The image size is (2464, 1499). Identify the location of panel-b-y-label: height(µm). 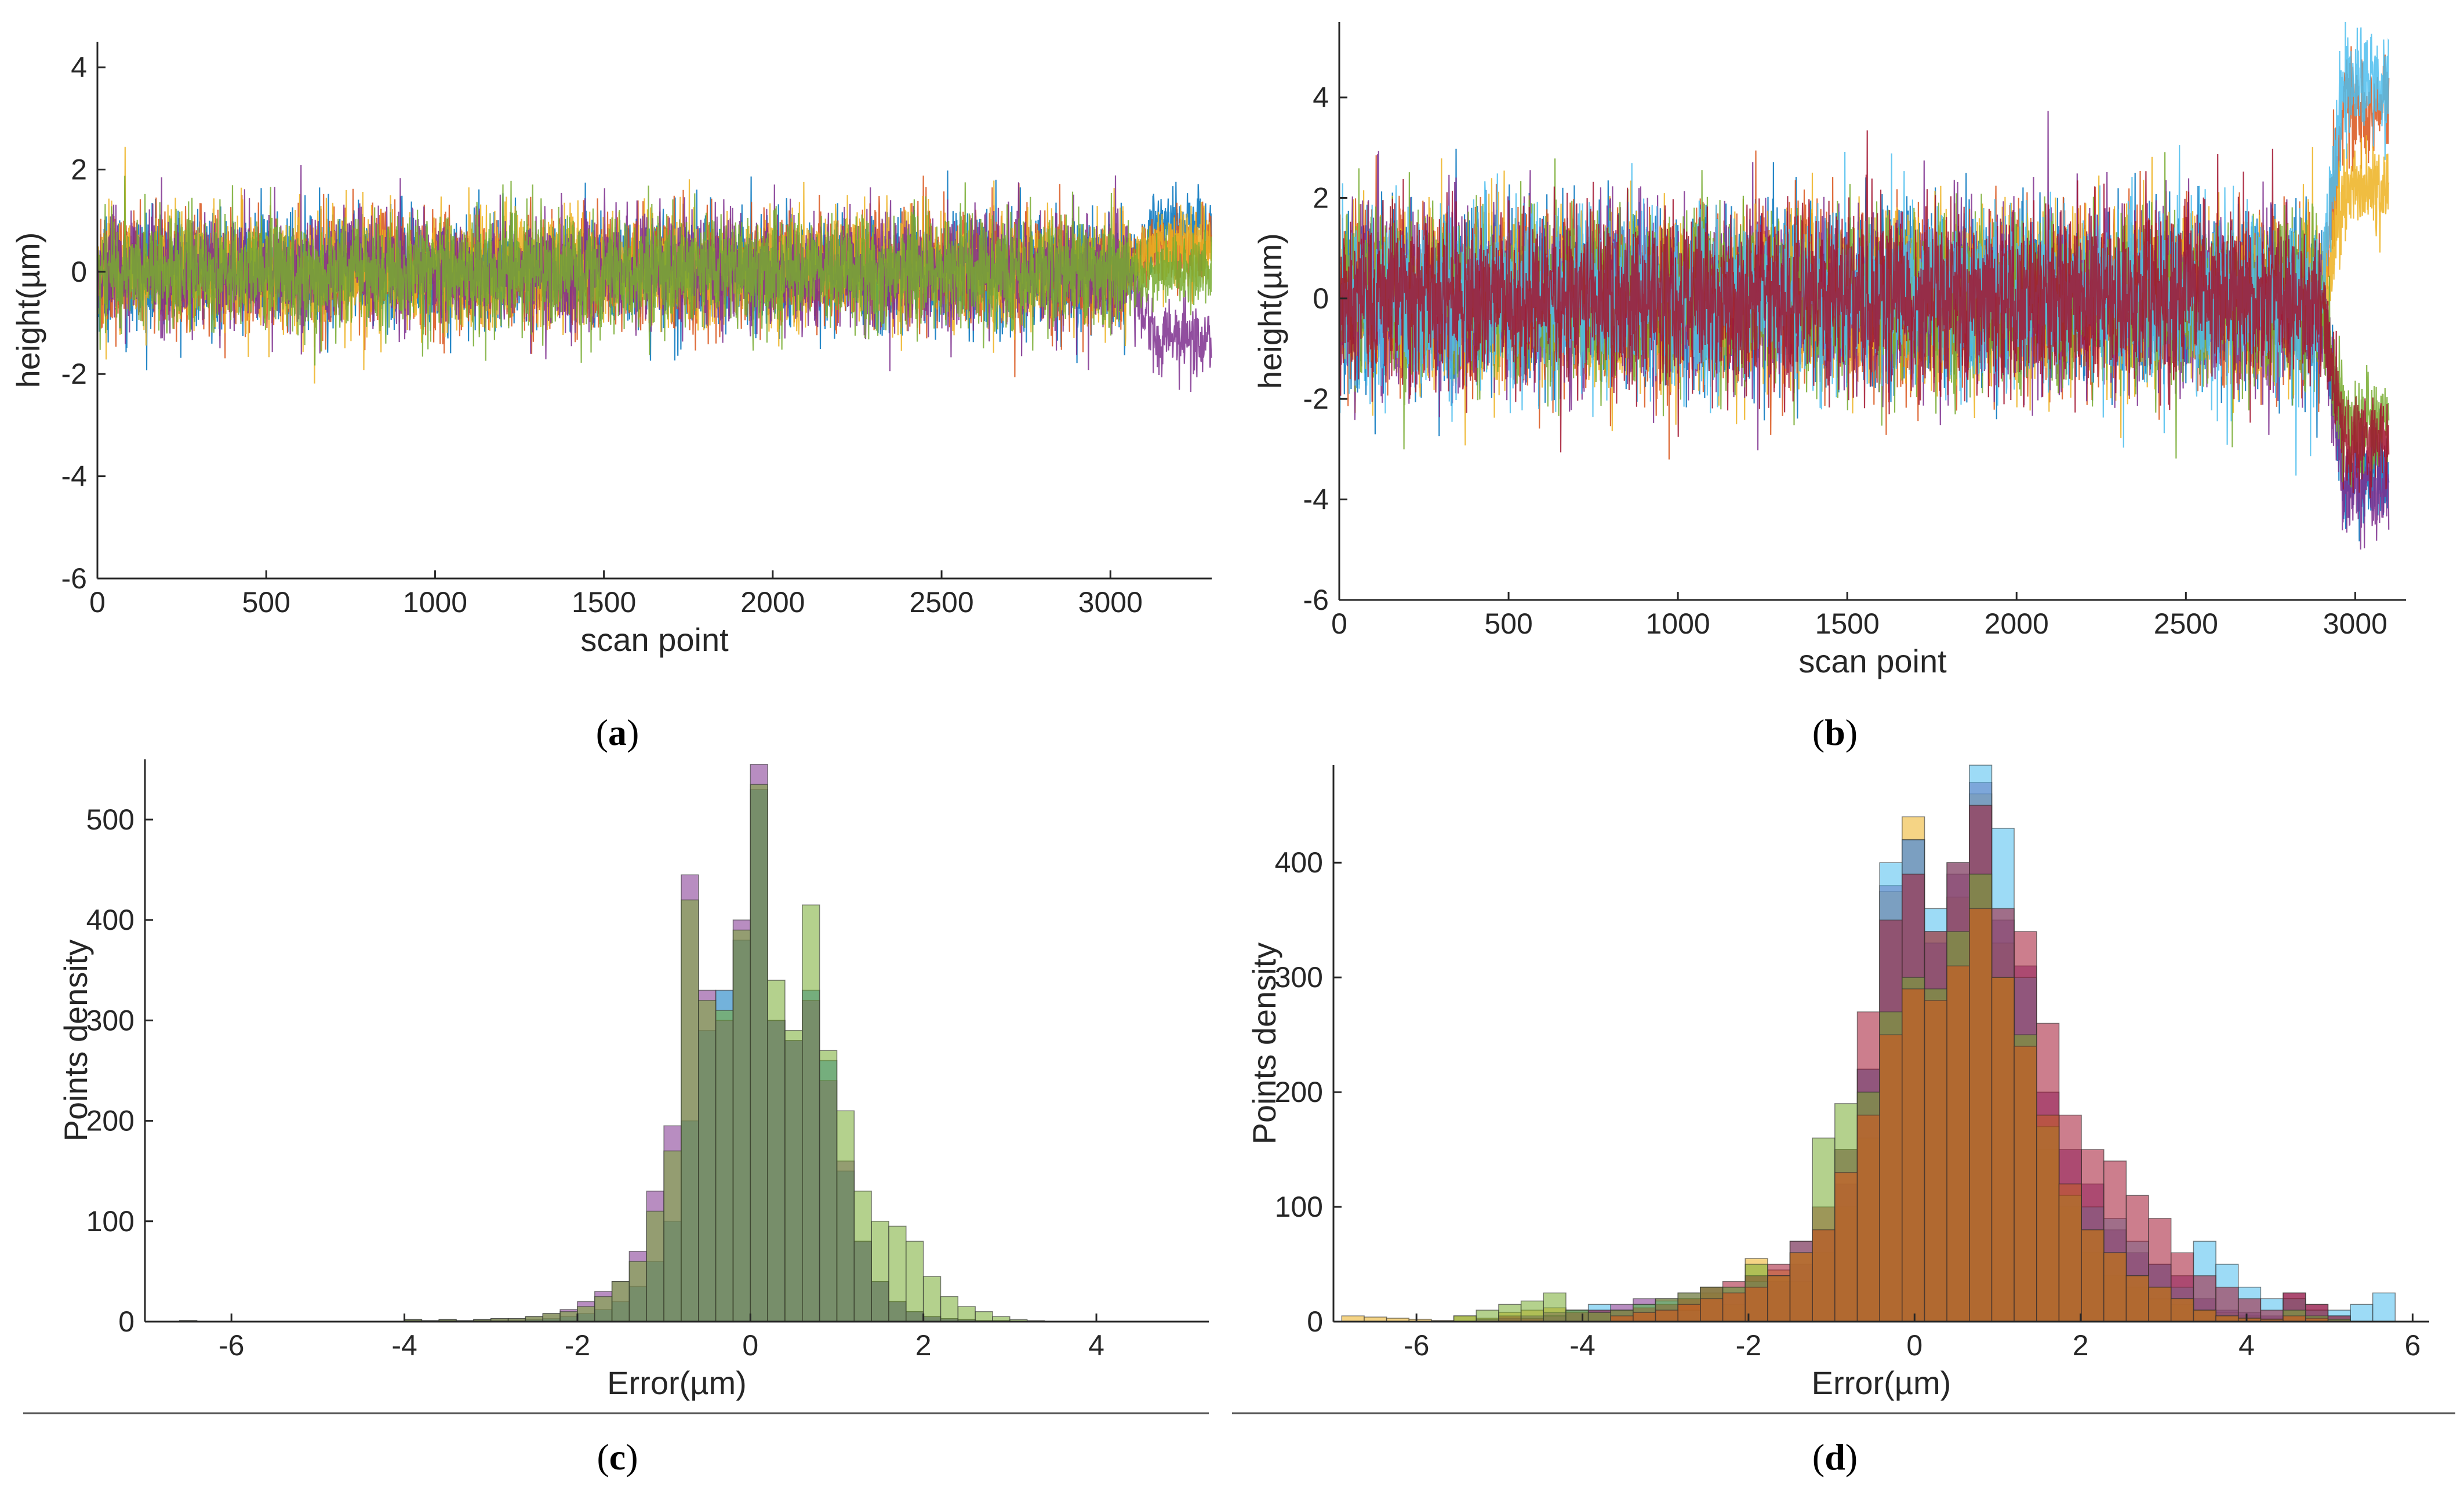
(1270, 311).